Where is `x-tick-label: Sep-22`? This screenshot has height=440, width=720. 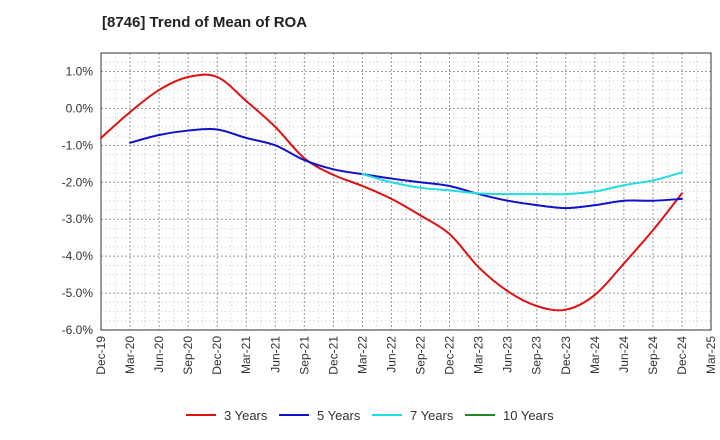
x-tick-label: Sep-22 is located at coordinates (421, 355).